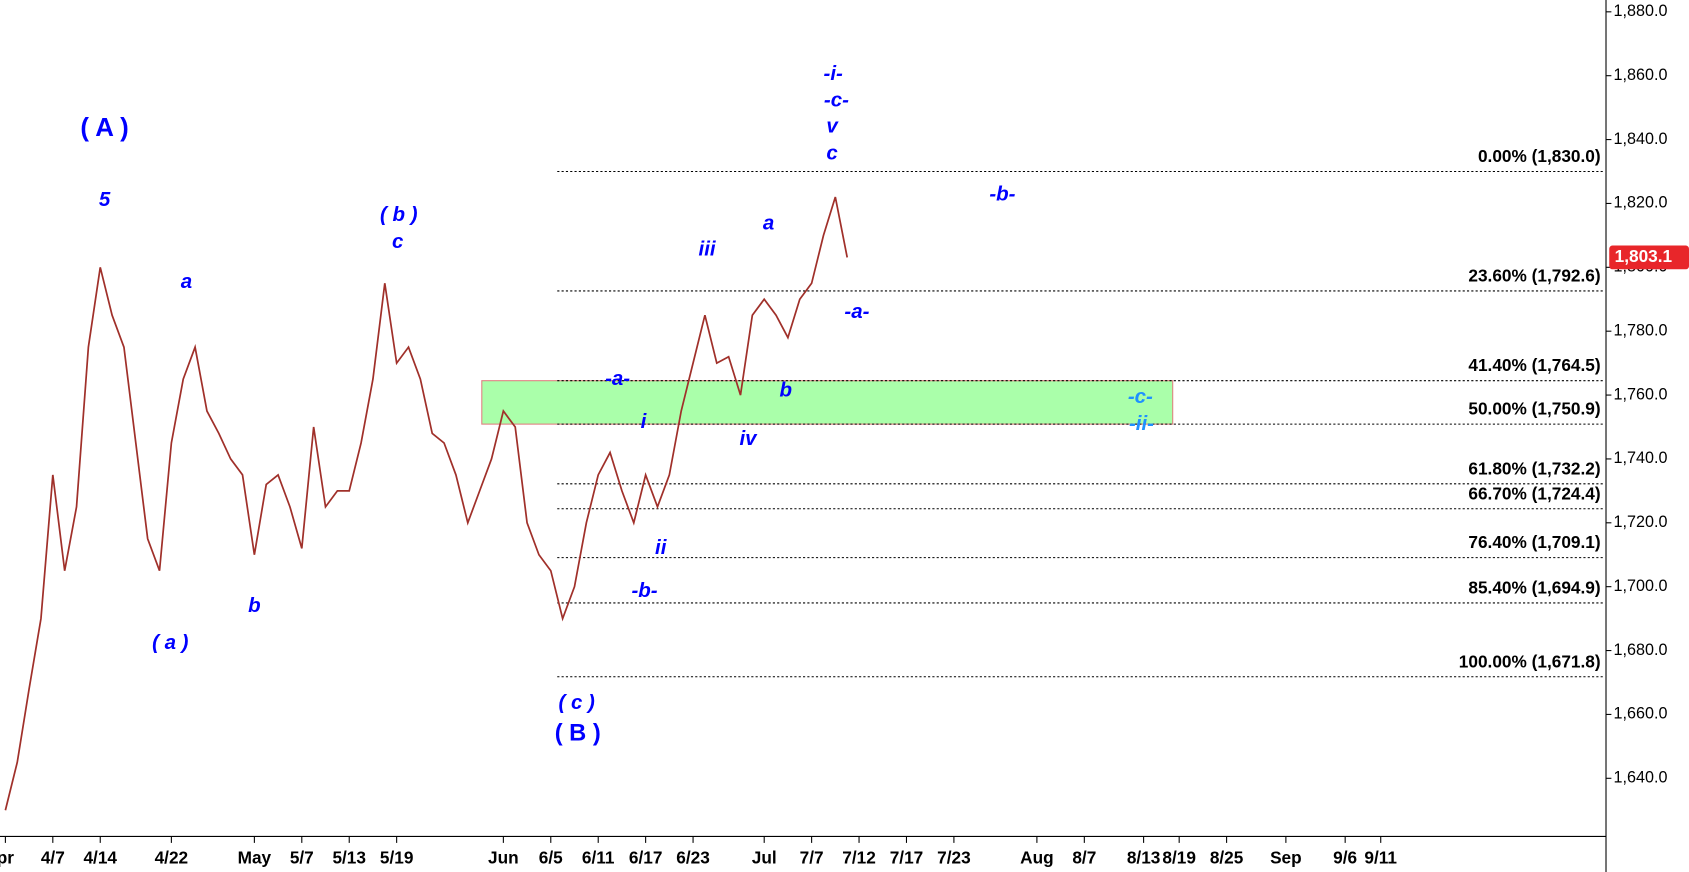 The image size is (1689, 872). What do you see at coordinates (644, 421) in the screenshot?
I see `wave-label: i` at bounding box center [644, 421].